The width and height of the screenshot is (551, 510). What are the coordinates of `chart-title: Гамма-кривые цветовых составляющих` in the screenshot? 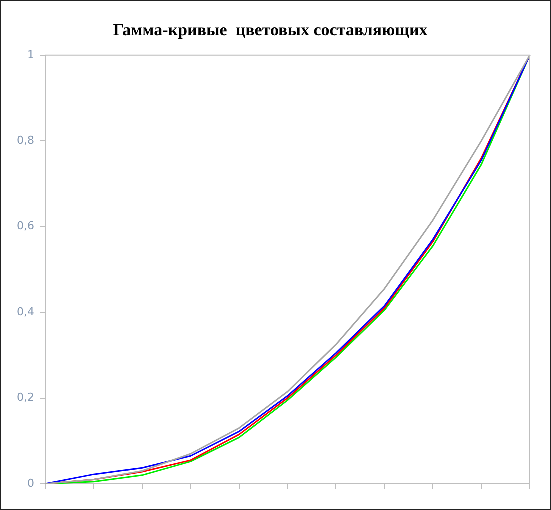 It's located at (270, 30).